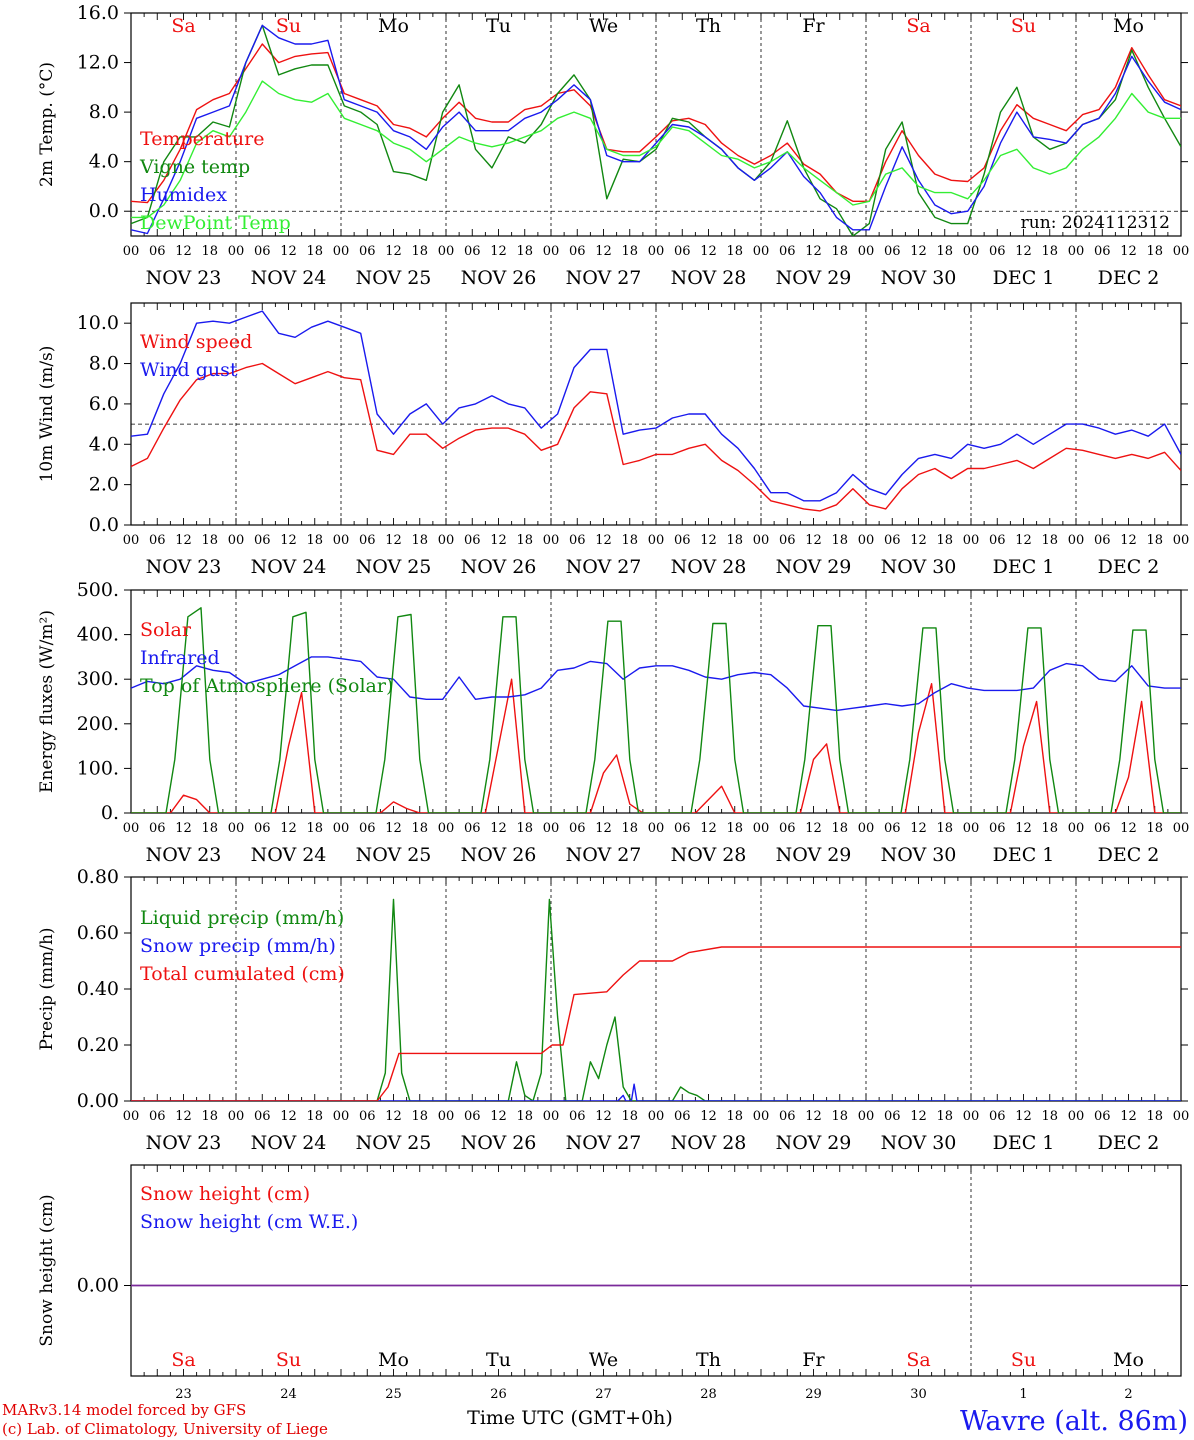 This screenshot has width=1194, height=1440. Describe the element at coordinates (242, 974) in the screenshot. I see `legend-entry: Total cumulated (cm)` at that location.